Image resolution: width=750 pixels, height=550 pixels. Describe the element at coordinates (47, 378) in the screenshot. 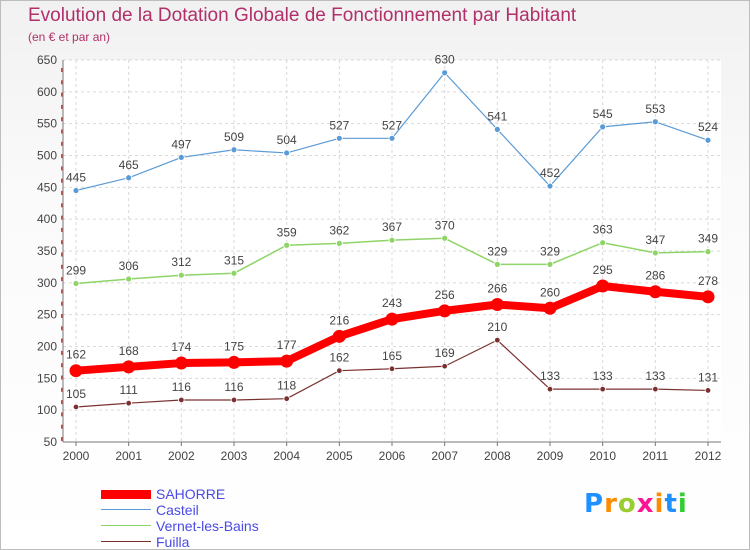

I see `y-tick-label: 150` at that location.